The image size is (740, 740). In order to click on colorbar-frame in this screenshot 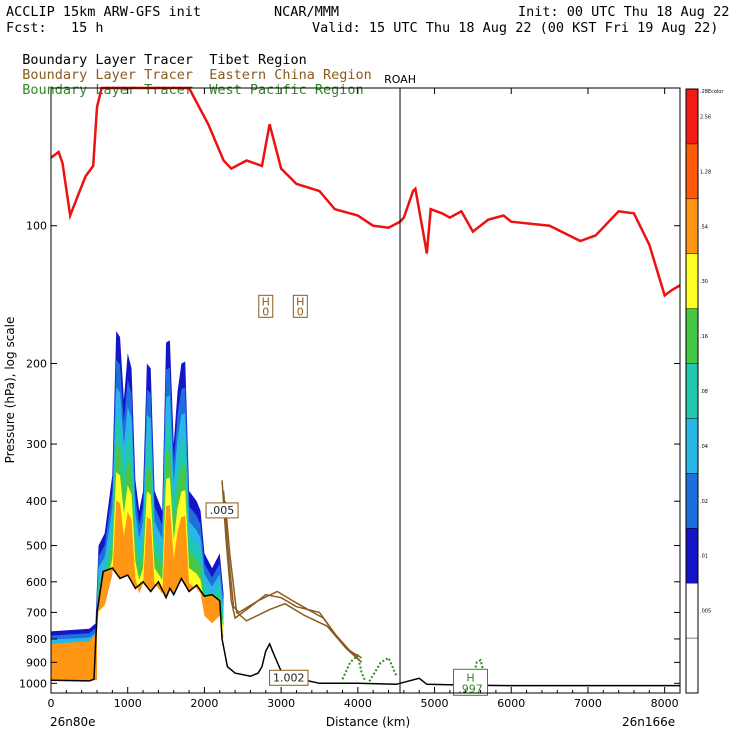, I will do `click(692, 391)`.